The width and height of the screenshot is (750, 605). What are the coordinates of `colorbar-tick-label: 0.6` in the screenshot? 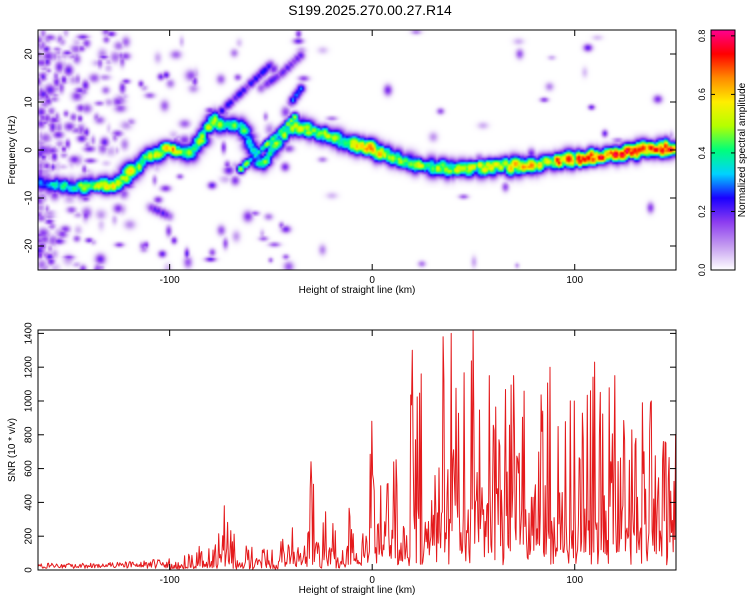 It's located at (702, 94).